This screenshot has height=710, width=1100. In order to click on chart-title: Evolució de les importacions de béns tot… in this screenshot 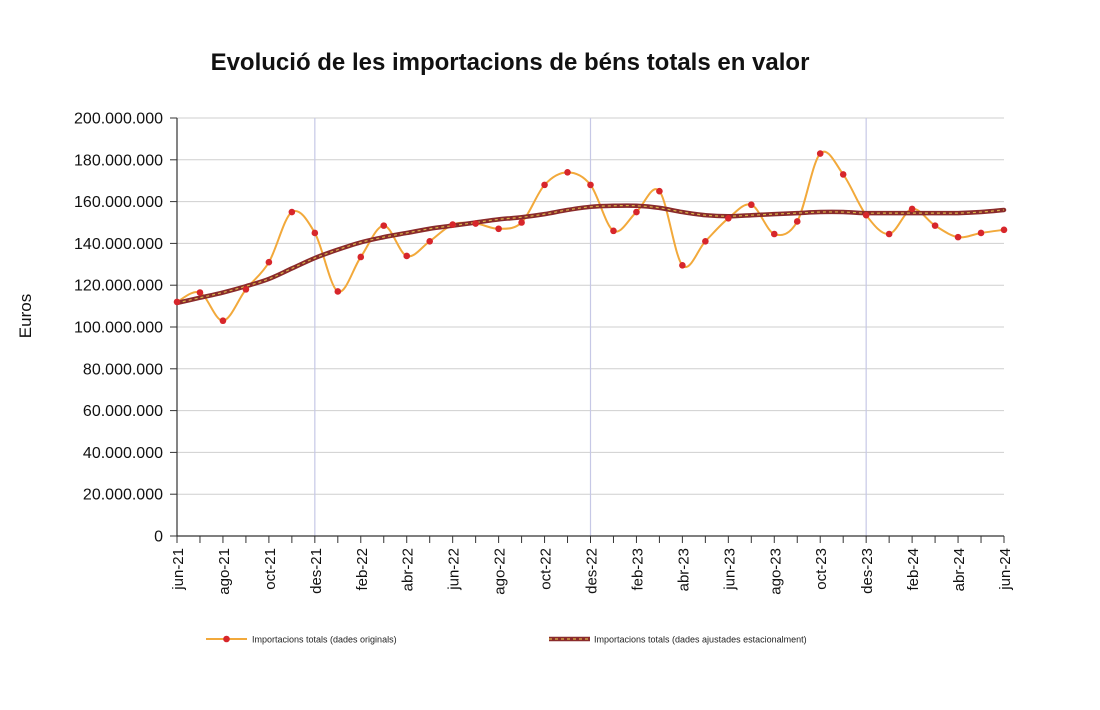, I will do `click(510, 62)`.